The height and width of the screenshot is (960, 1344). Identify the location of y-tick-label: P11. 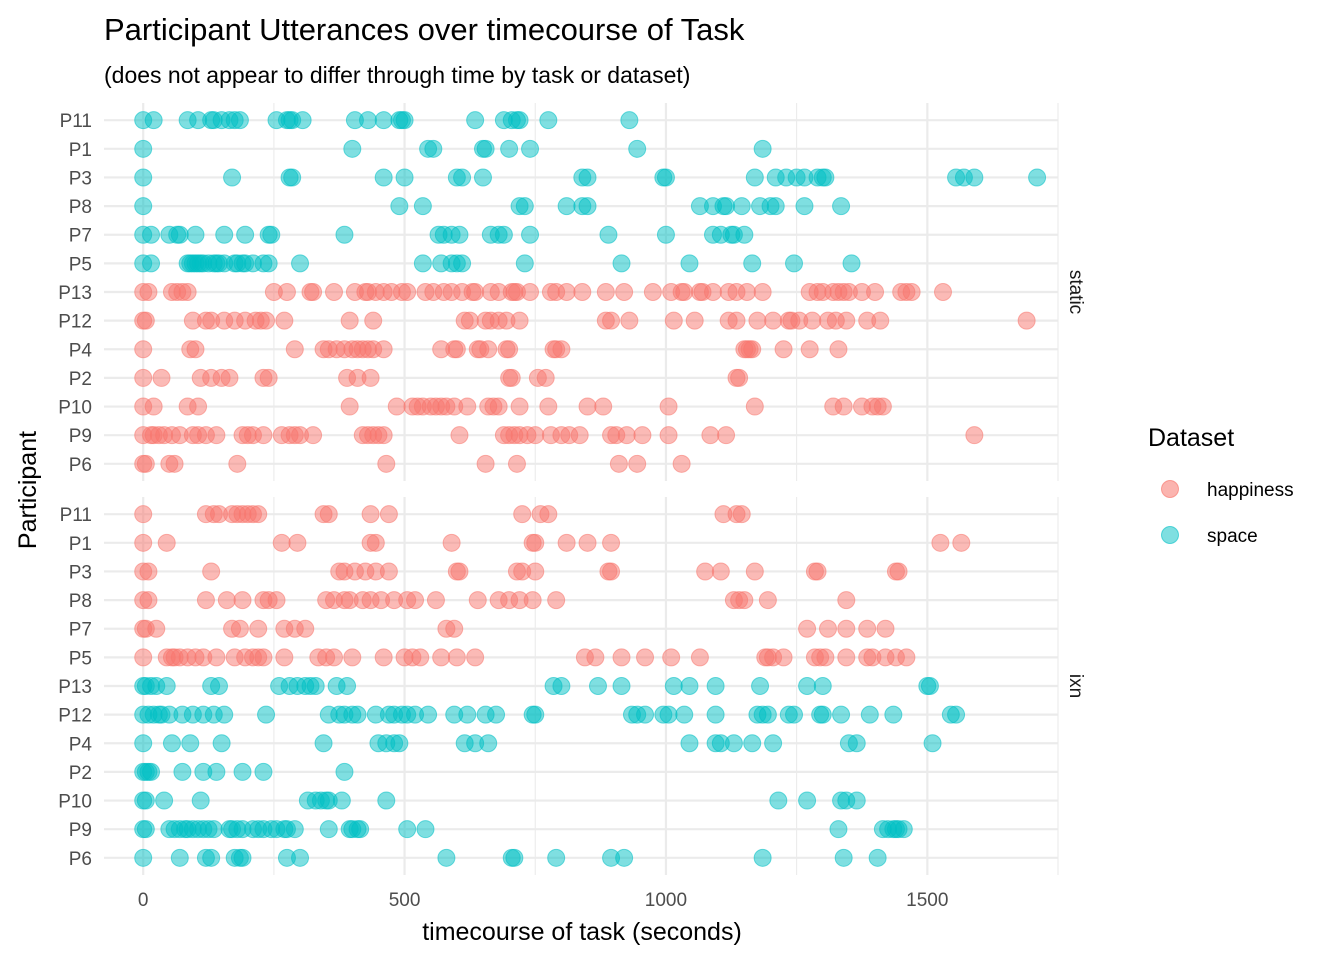
(76, 515).